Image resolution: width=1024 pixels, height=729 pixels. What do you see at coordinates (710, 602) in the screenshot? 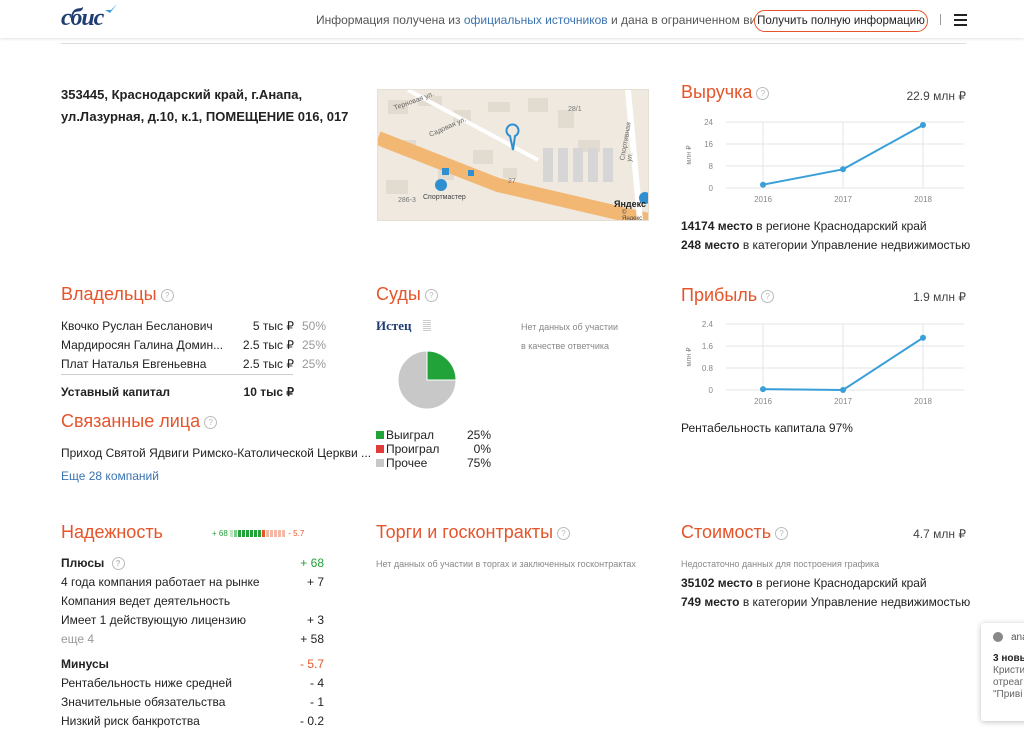
I see `cost-category-place: 749 место` at bounding box center [710, 602].